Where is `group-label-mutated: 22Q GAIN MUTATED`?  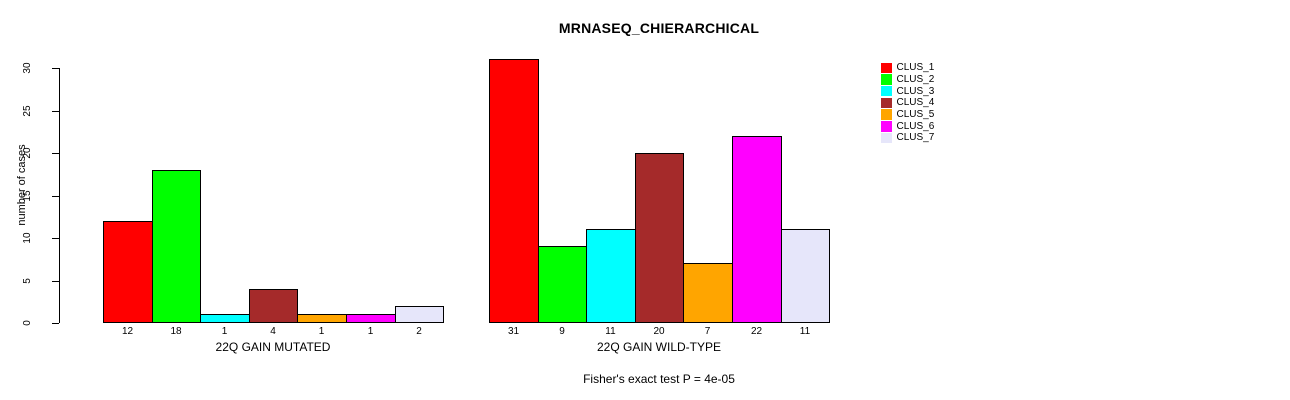 group-label-mutated: 22Q GAIN MUTATED is located at coordinates (273, 347).